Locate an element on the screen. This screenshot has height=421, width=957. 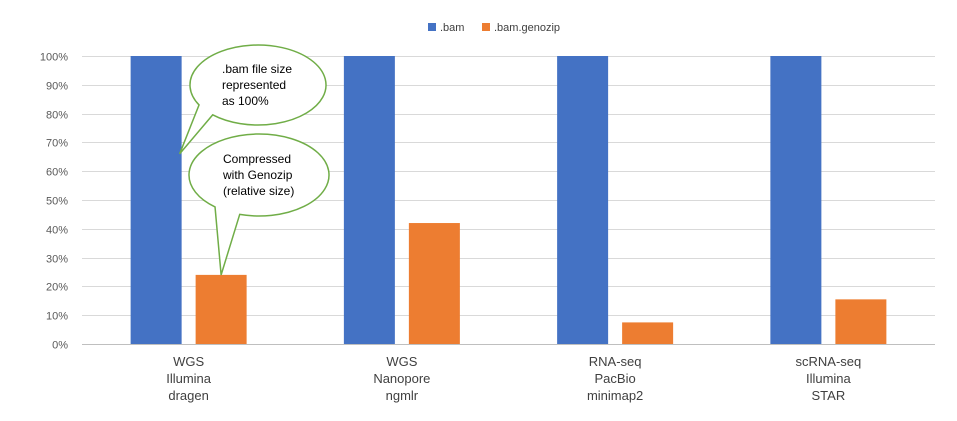
y-tick-label: 80% is located at coordinates (57, 116).